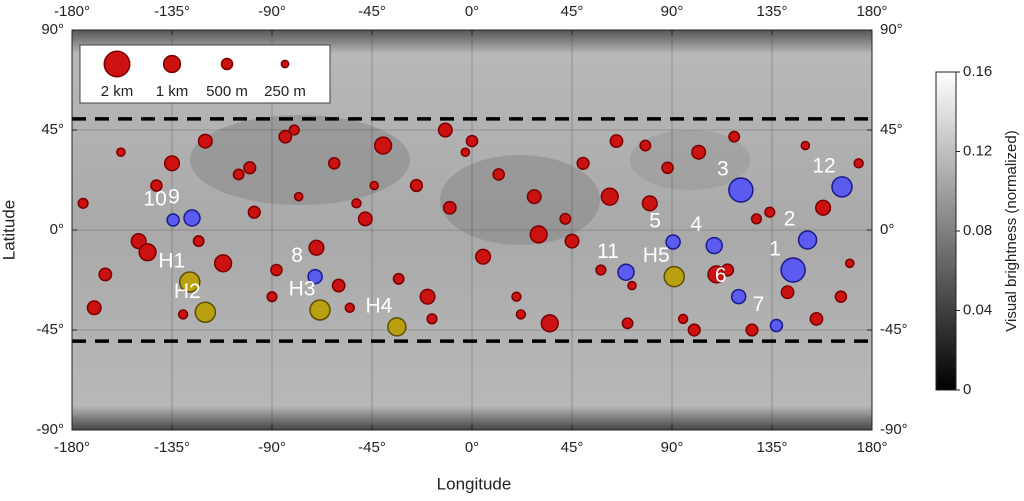 This screenshot has width=1024, height=501. Describe the element at coordinates (272, 447) in the screenshot. I see `x-tick-label: -90°` at that location.